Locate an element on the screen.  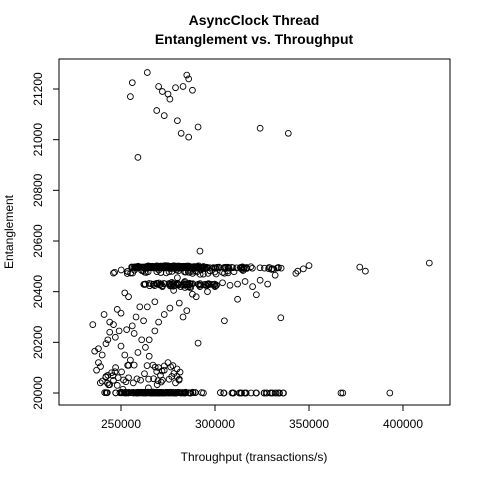
x-axis-label: Throughput (transactions/s) is located at coordinates (254, 457).